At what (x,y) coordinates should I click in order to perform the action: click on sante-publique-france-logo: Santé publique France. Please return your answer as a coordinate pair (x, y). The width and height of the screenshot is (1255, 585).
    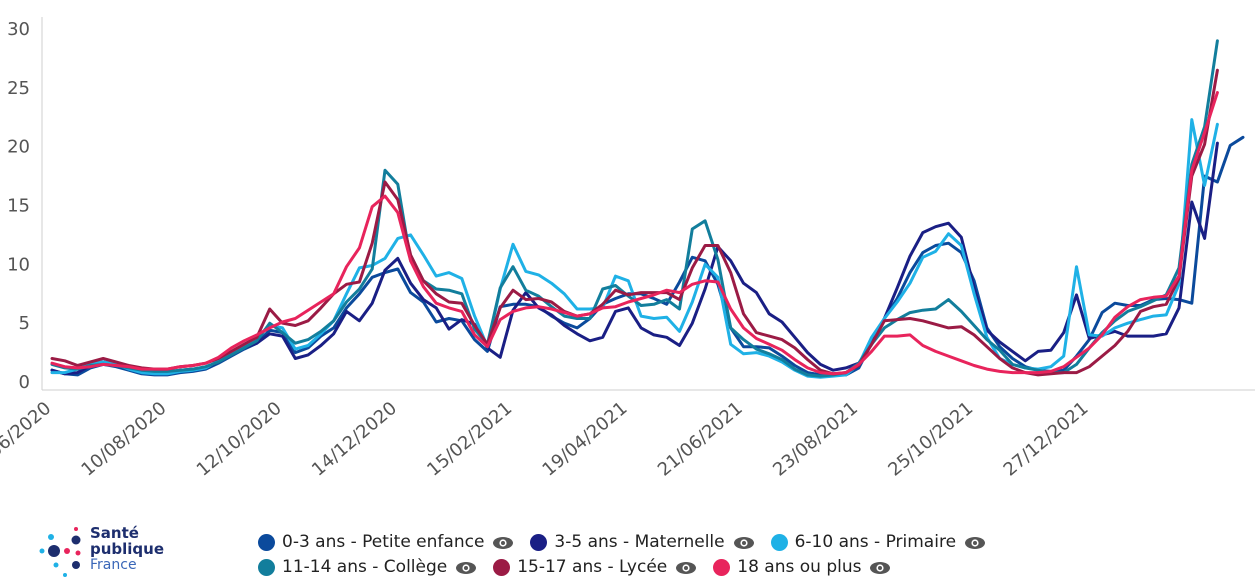
    Looking at the image, I should click on (106, 552).